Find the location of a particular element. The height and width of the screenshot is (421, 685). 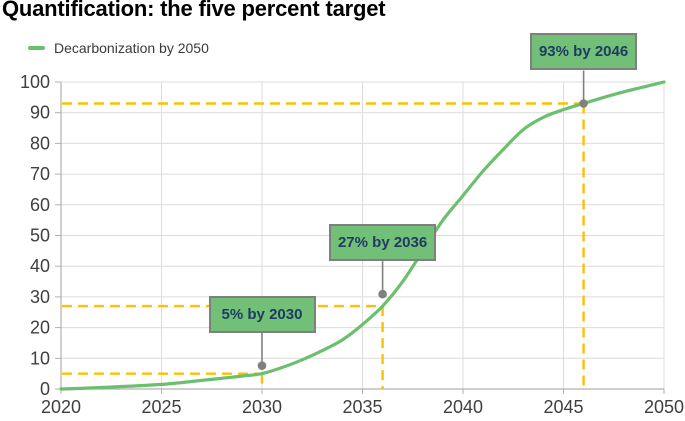

chart-title: Quantification: the five percent target is located at coordinates (194, 10).